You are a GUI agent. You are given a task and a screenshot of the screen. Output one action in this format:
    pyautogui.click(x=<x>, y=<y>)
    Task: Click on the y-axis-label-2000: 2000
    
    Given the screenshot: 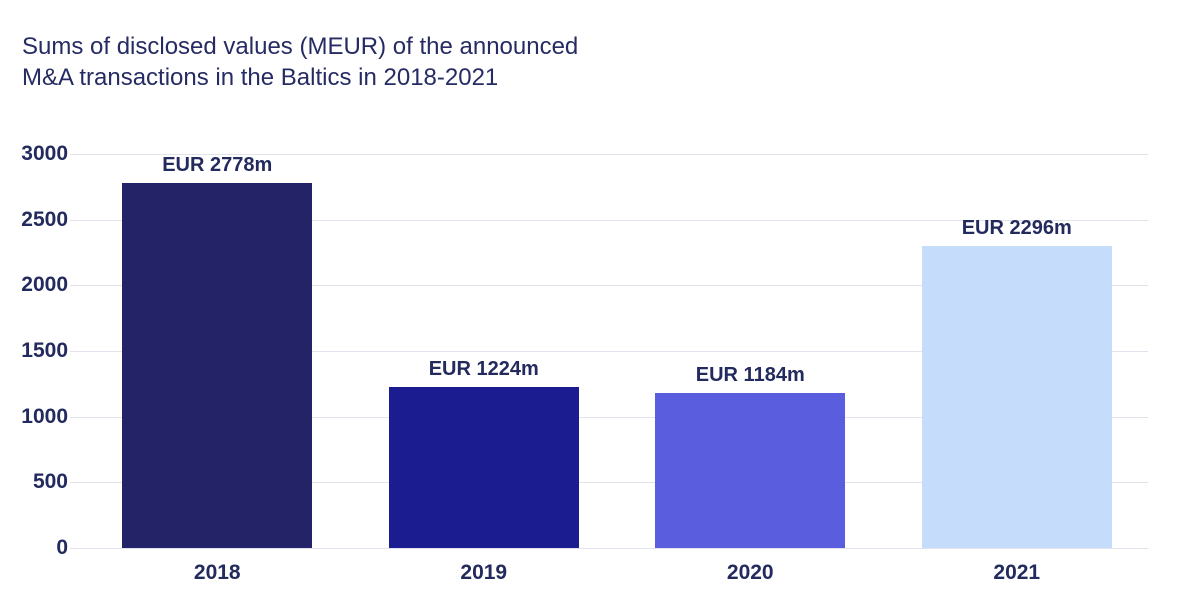 What is the action you would take?
    pyautogui.click(x=44, y=285)
    